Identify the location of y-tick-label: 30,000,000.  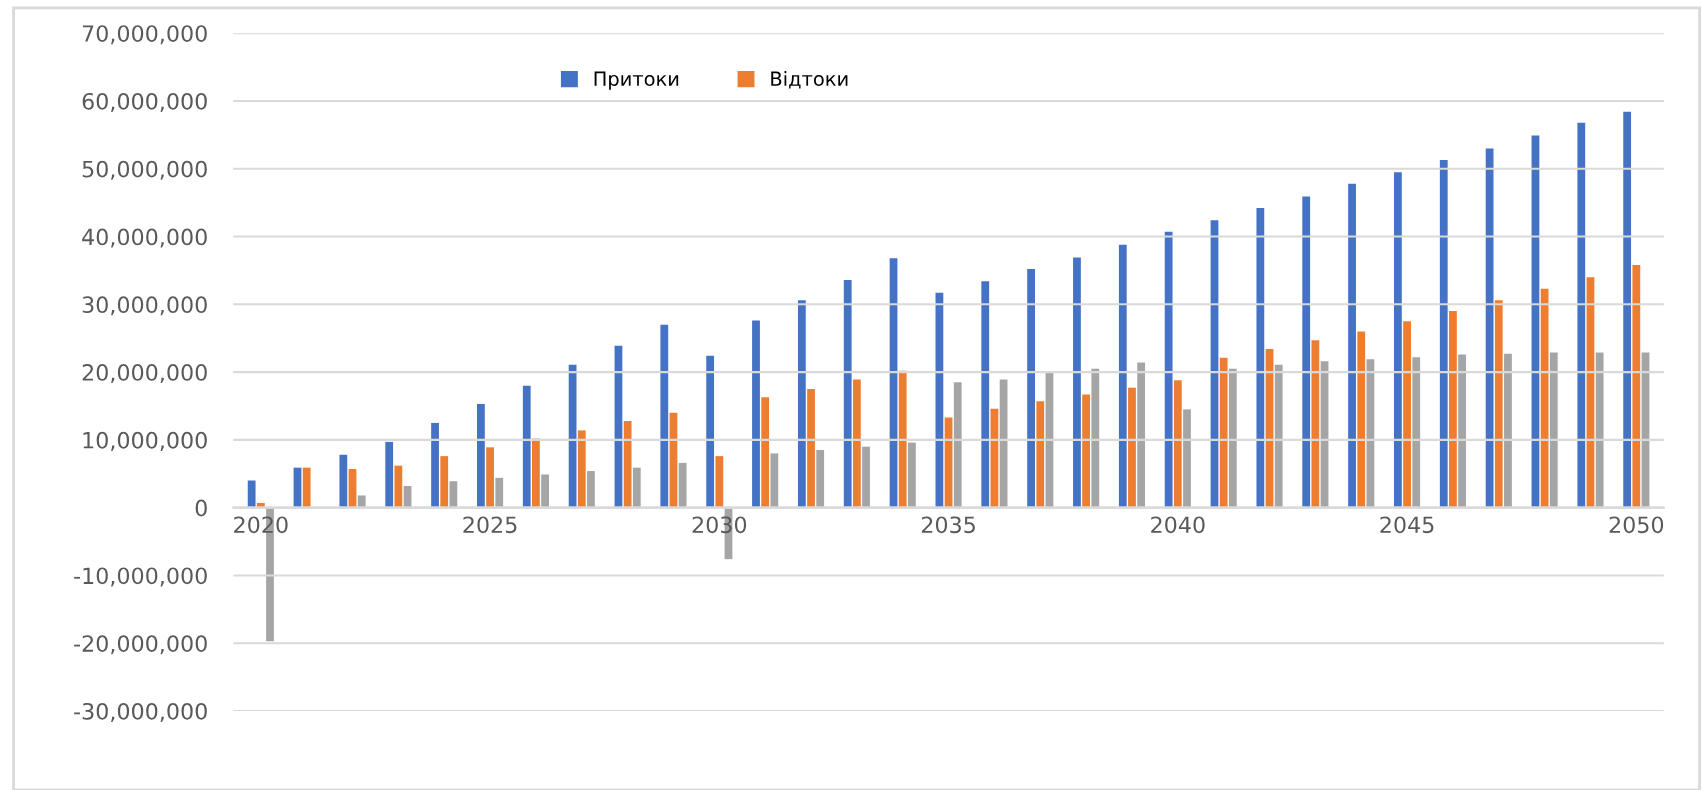
(144, 306).